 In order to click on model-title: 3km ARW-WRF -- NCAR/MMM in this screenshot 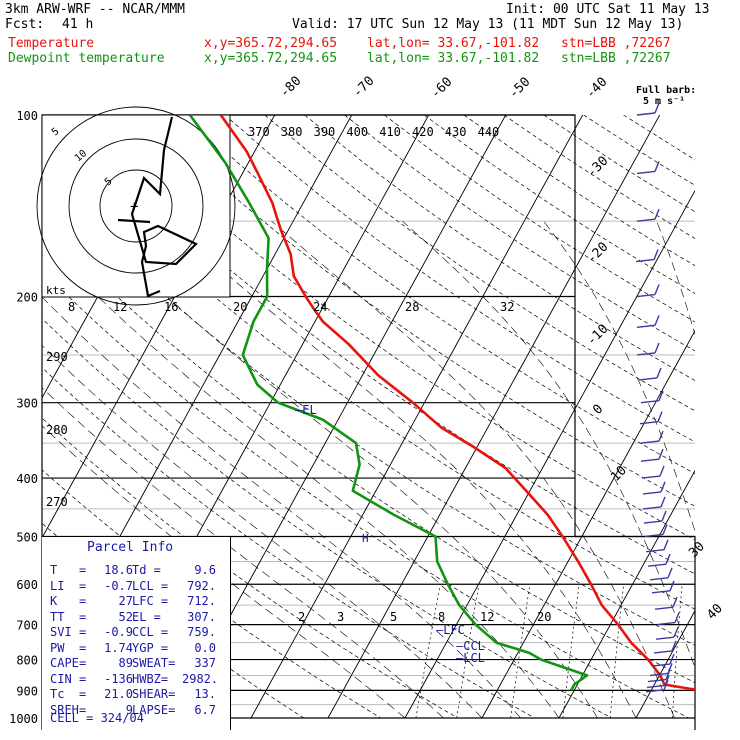, I will do `click(95, 9)`.